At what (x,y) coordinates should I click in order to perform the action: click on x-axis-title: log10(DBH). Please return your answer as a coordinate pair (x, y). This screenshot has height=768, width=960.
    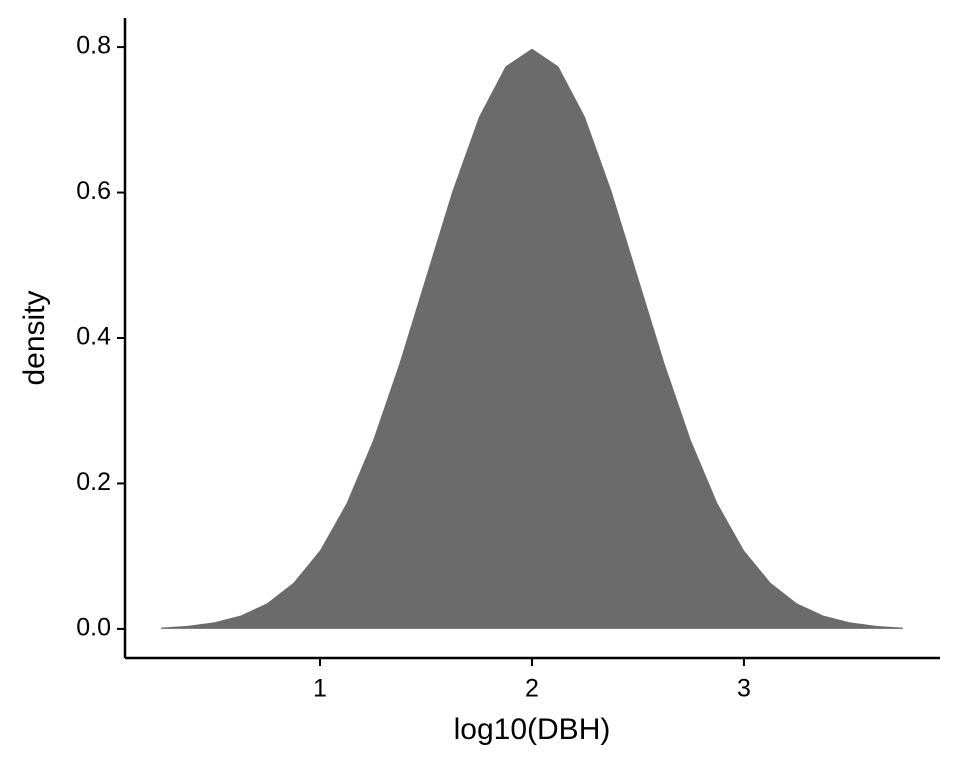
    Looking at the image, I should click on (532, 729).